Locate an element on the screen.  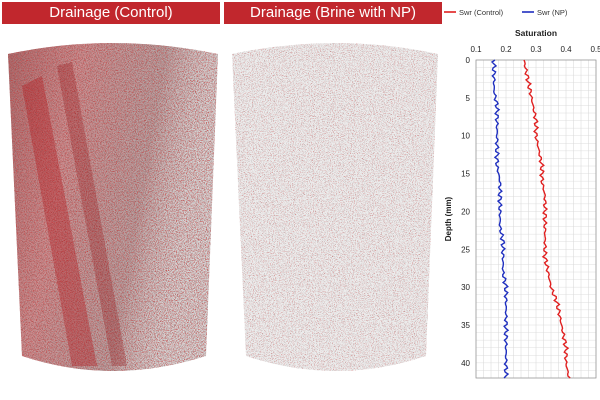
y-tick-labels: 0 5 10 15 20 25 30 35 40 is located at coordinates (465, 212).